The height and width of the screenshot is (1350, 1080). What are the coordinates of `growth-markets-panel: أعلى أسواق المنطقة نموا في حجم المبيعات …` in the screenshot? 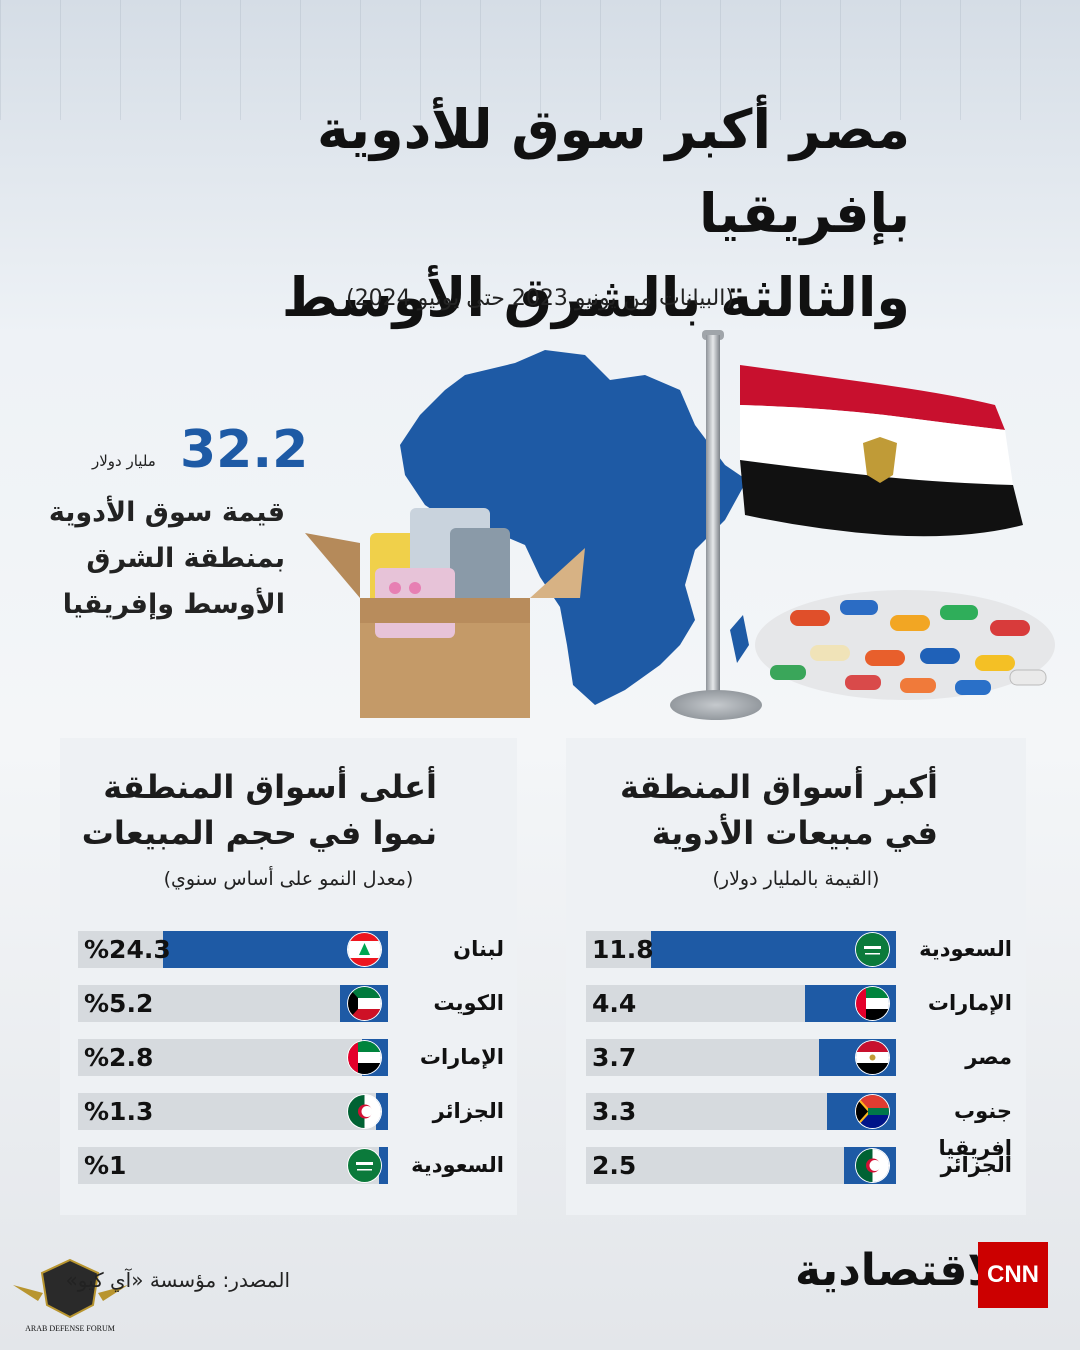 It's located at (288, 976).